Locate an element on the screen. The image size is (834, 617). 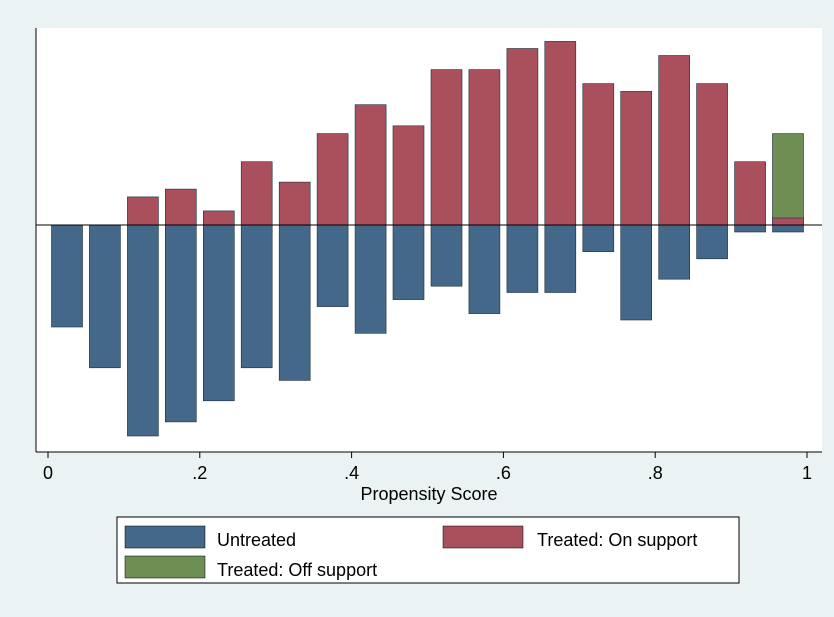
legend-label-untreated: Untreated is located at coordinates (256, 540).